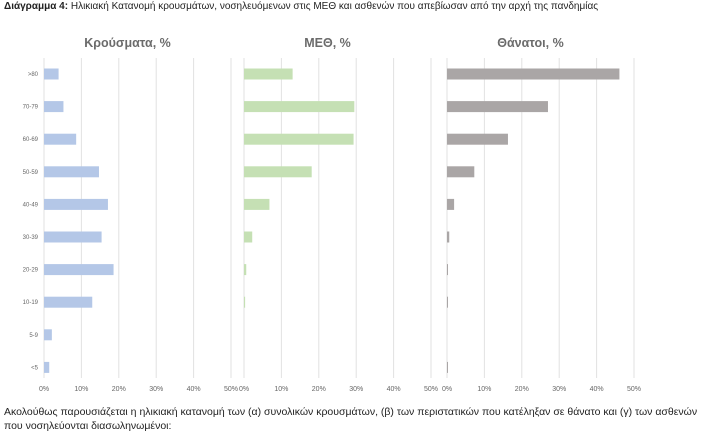 The image size is (721, 436). Describe the element at coordinates (31, 238) in the screenshot. I see `category-label: 30-39` at that location.